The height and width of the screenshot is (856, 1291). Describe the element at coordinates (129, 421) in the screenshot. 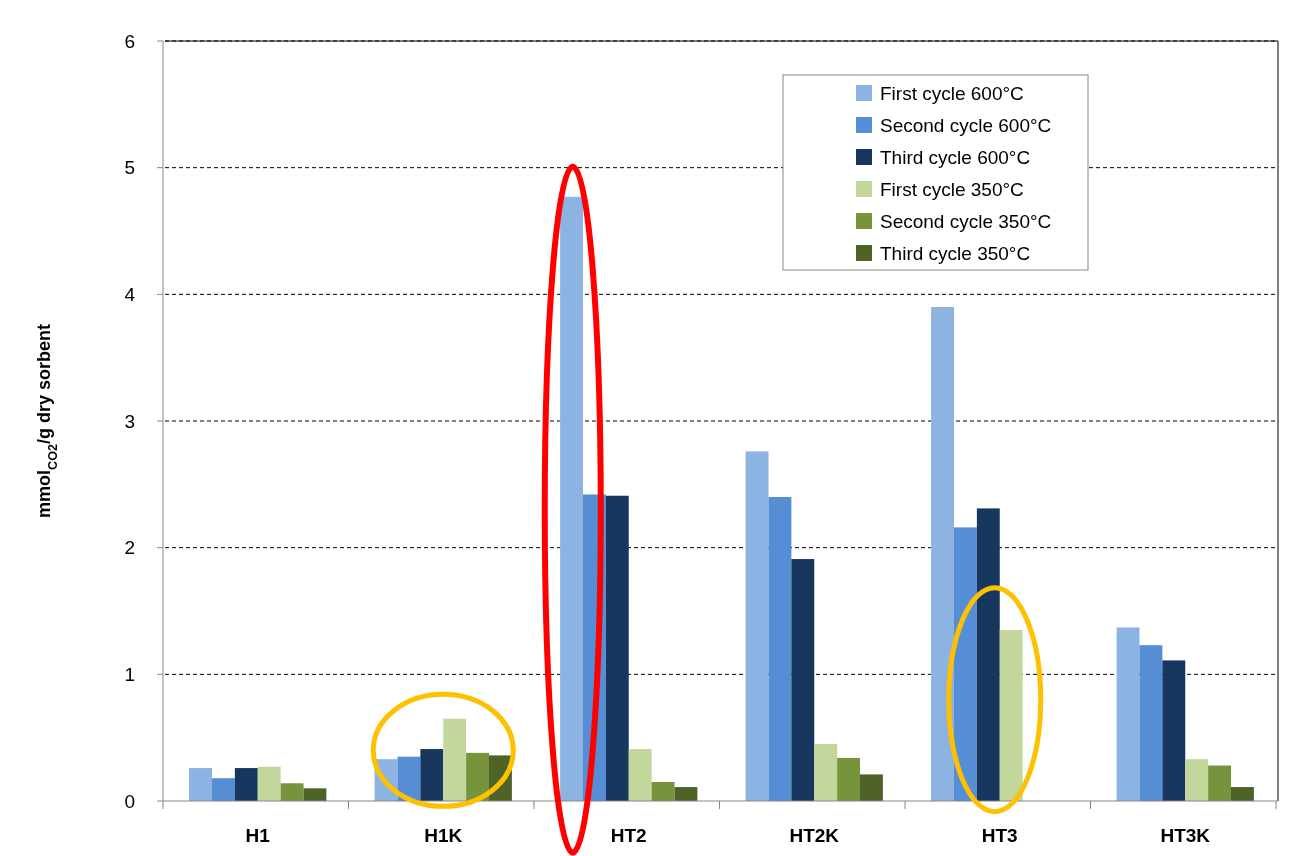

I see `y-tick-label: 3` at that location.